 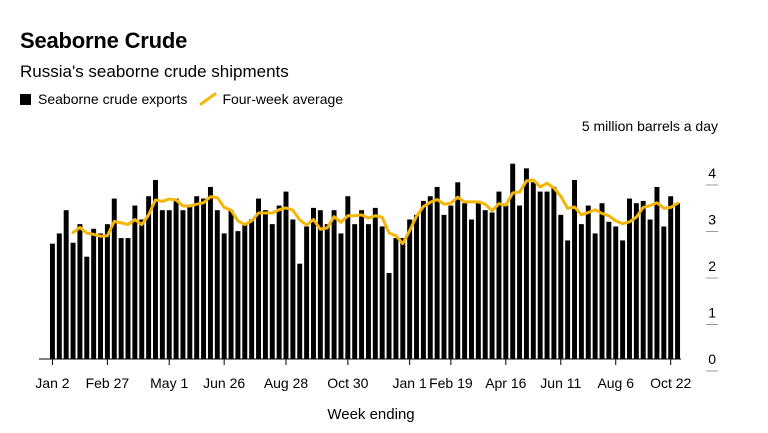 What do you see at coordinates (52, 383) in the screenshot?
I see `x-tick-label: Jan 2` at bounding box center [52, 383].